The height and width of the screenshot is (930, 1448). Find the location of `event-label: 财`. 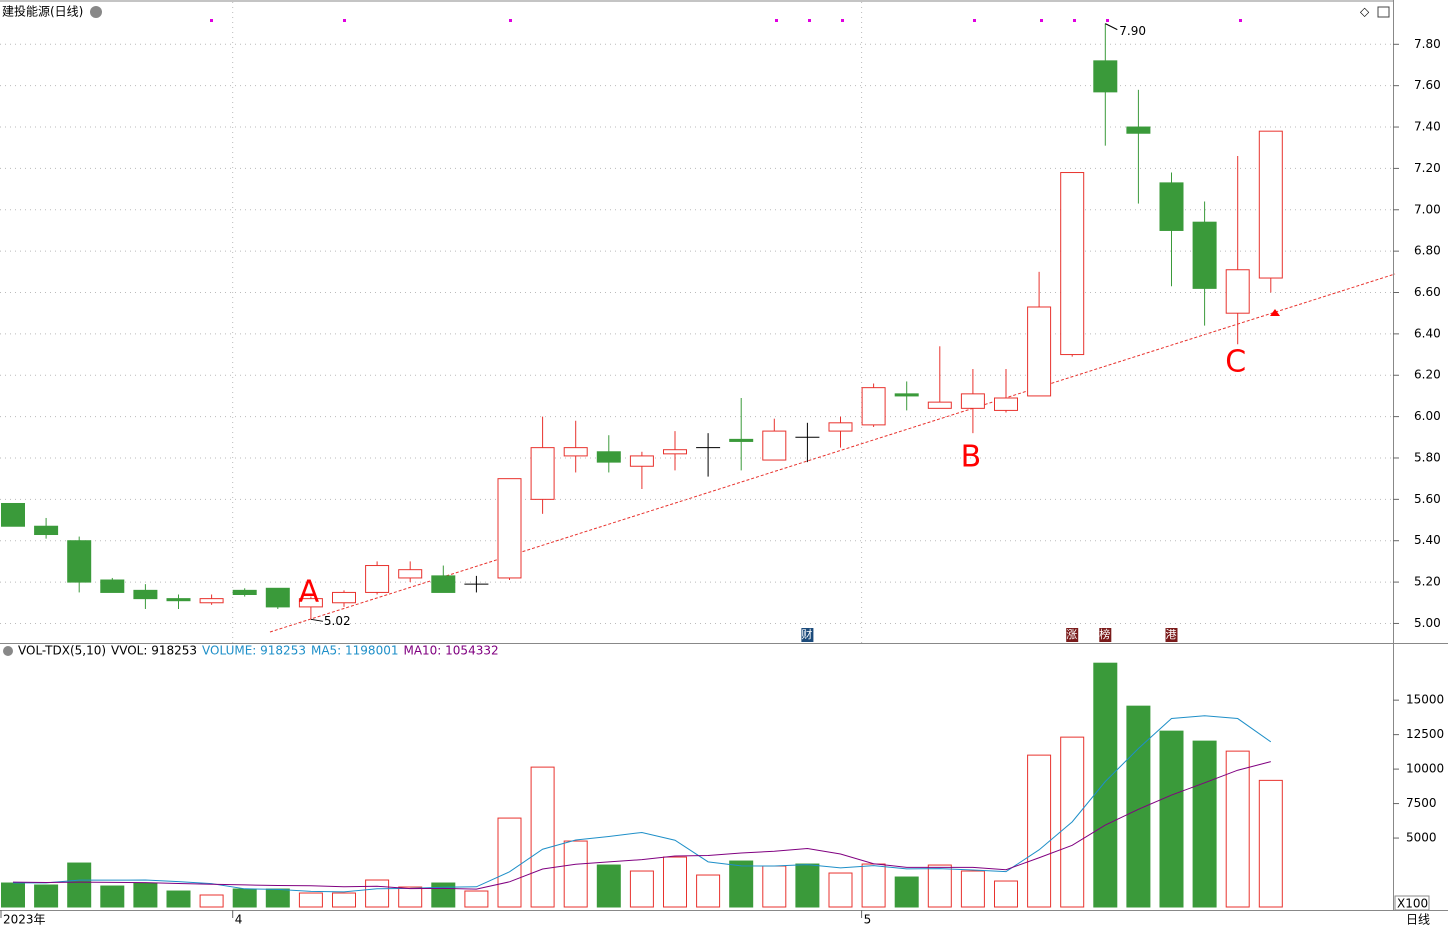

event-label: 财 is located at coordinates (806, 634).